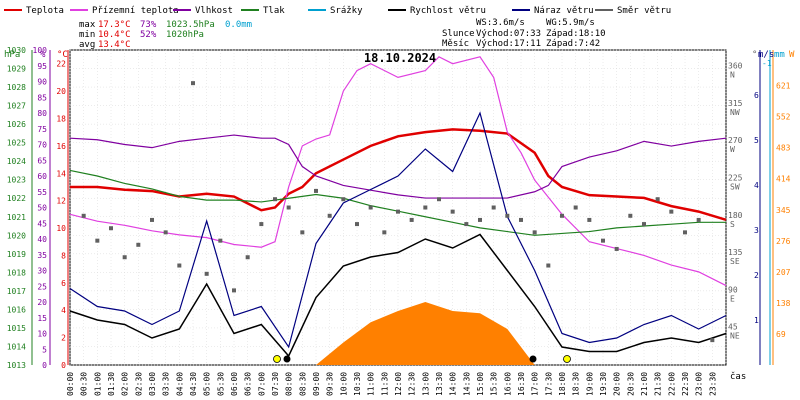  Describe the element at coordinates (16, 309) in the screenshot. I see `pressure-tick-label: 1016` at that location.